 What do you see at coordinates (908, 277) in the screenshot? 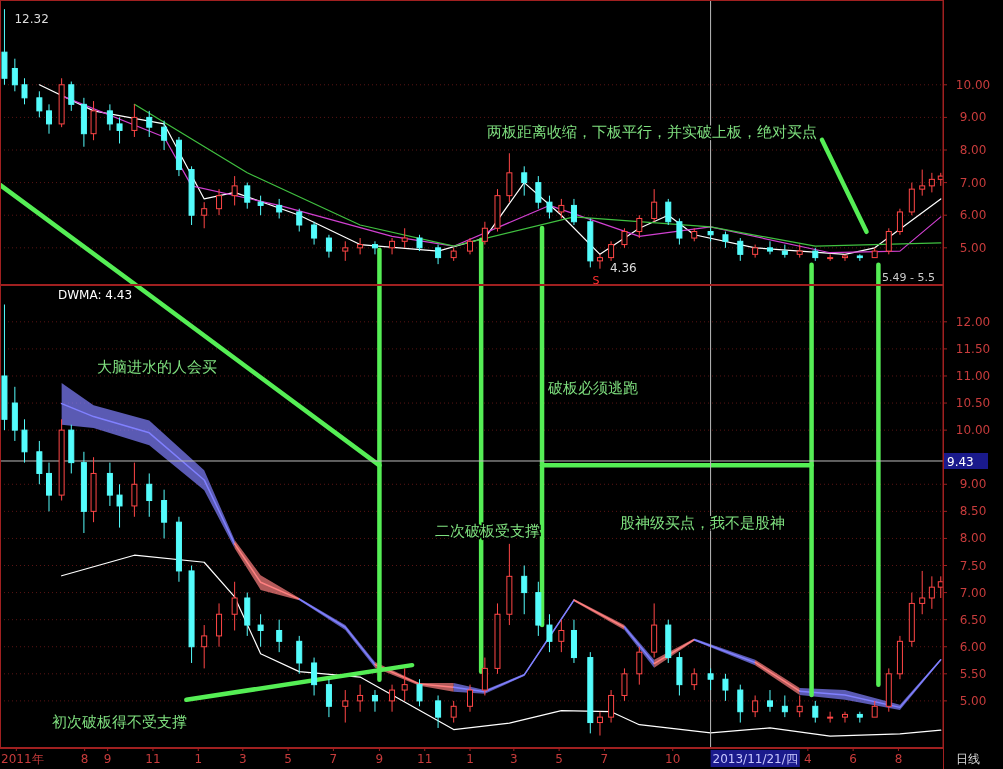
I see `annotation: 5.49 - 5.5` at bounding box center [908, 277].